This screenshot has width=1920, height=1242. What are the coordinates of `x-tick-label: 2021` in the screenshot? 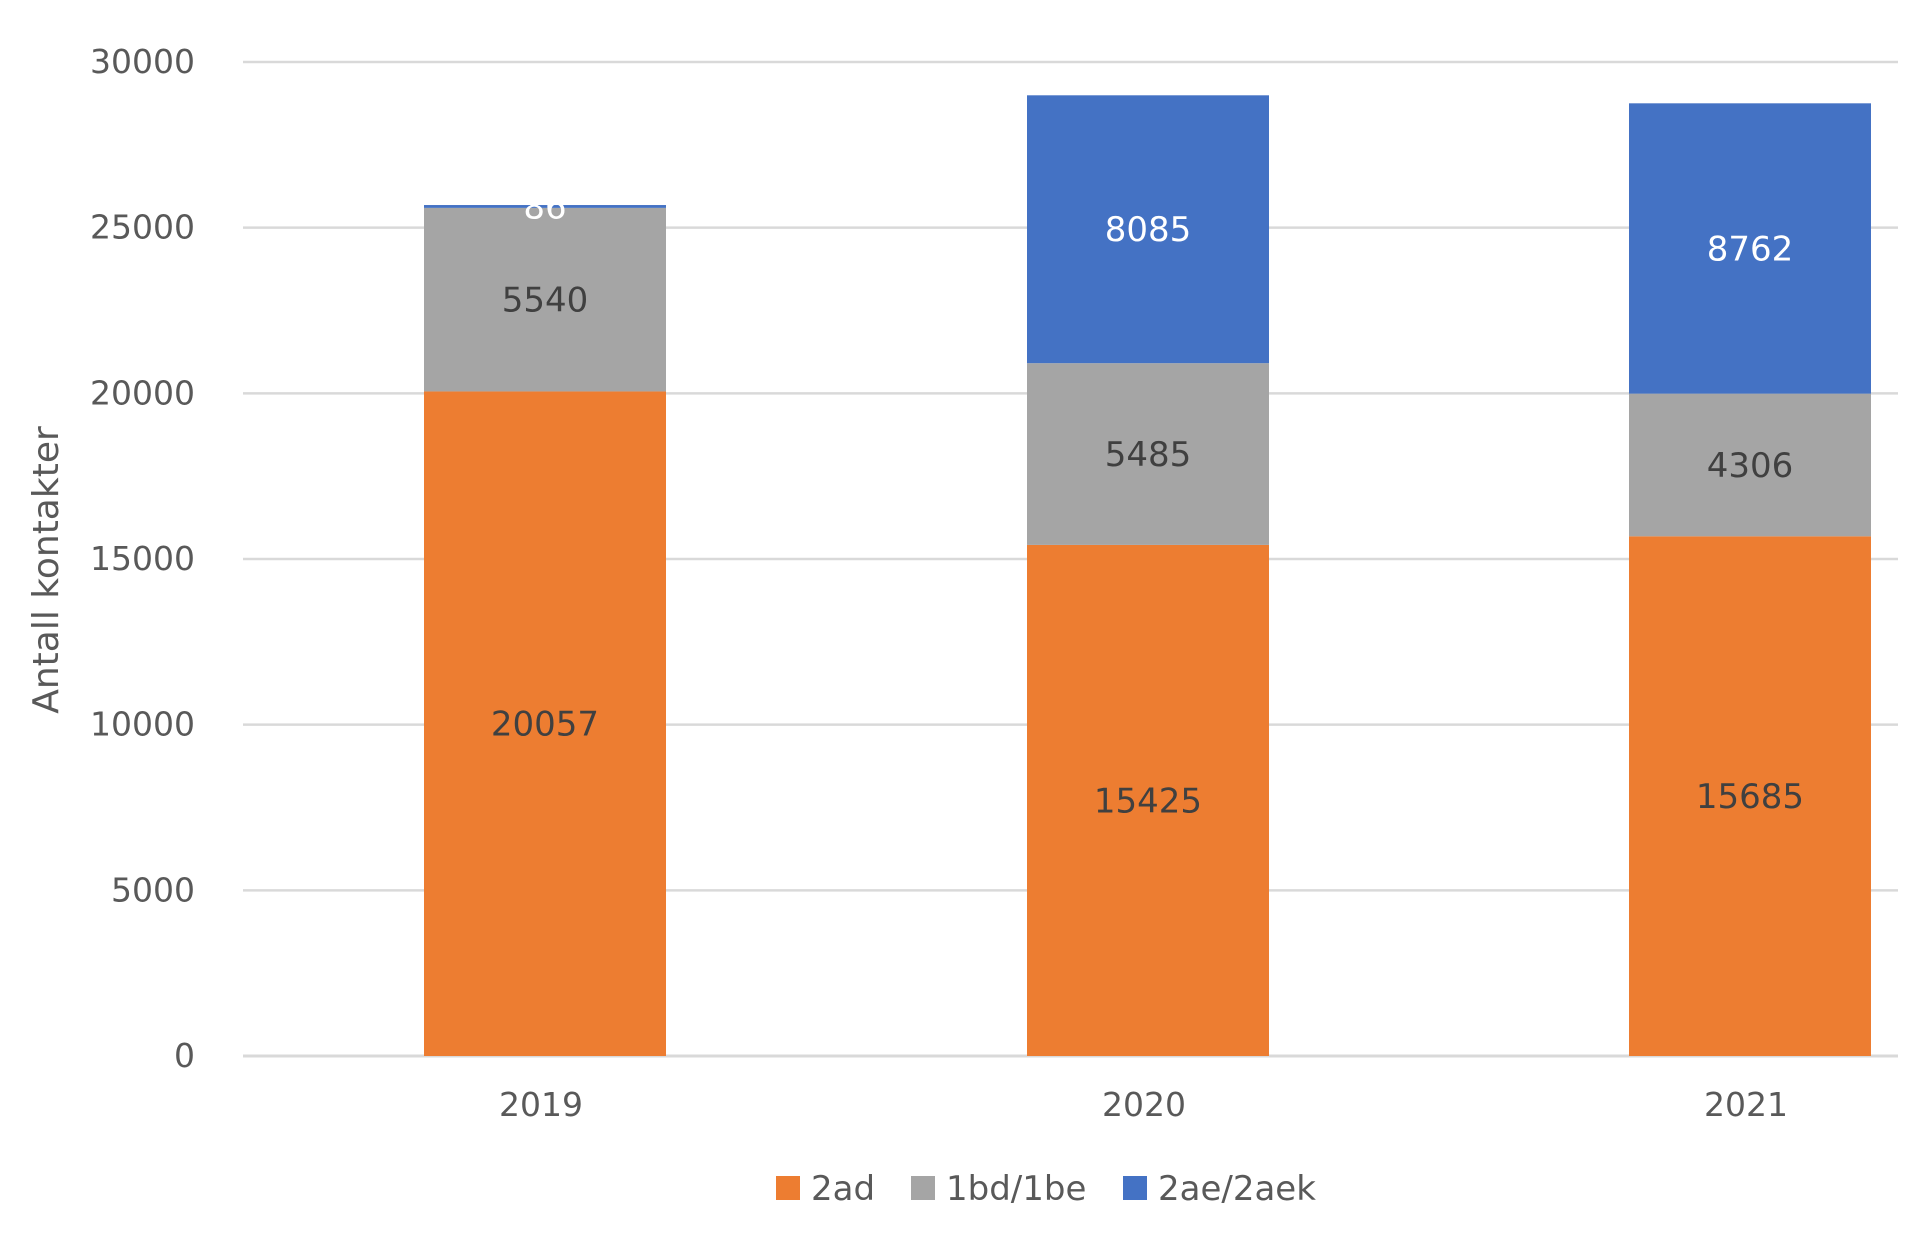 It's located at (1746, 1104).